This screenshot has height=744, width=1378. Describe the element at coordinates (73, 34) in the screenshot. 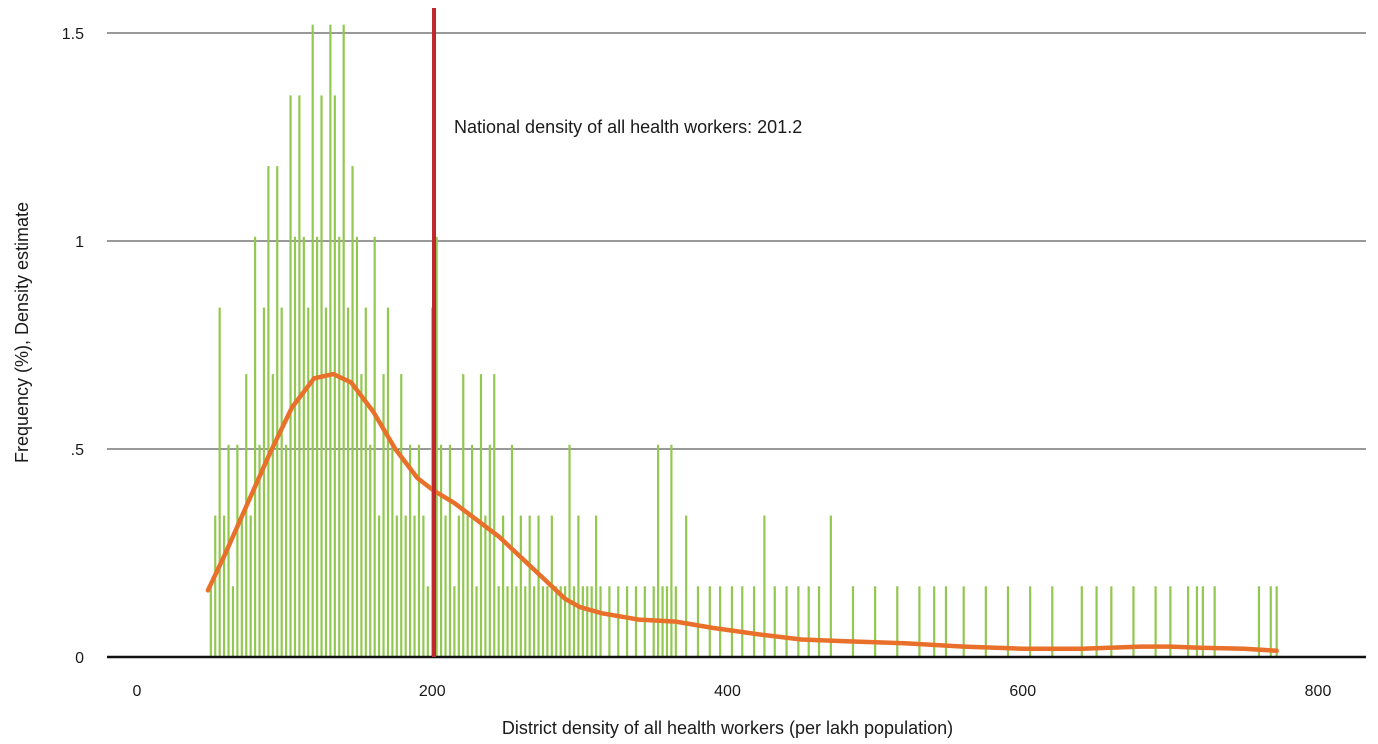

I see `y-tick-label: 1.5` at that location.